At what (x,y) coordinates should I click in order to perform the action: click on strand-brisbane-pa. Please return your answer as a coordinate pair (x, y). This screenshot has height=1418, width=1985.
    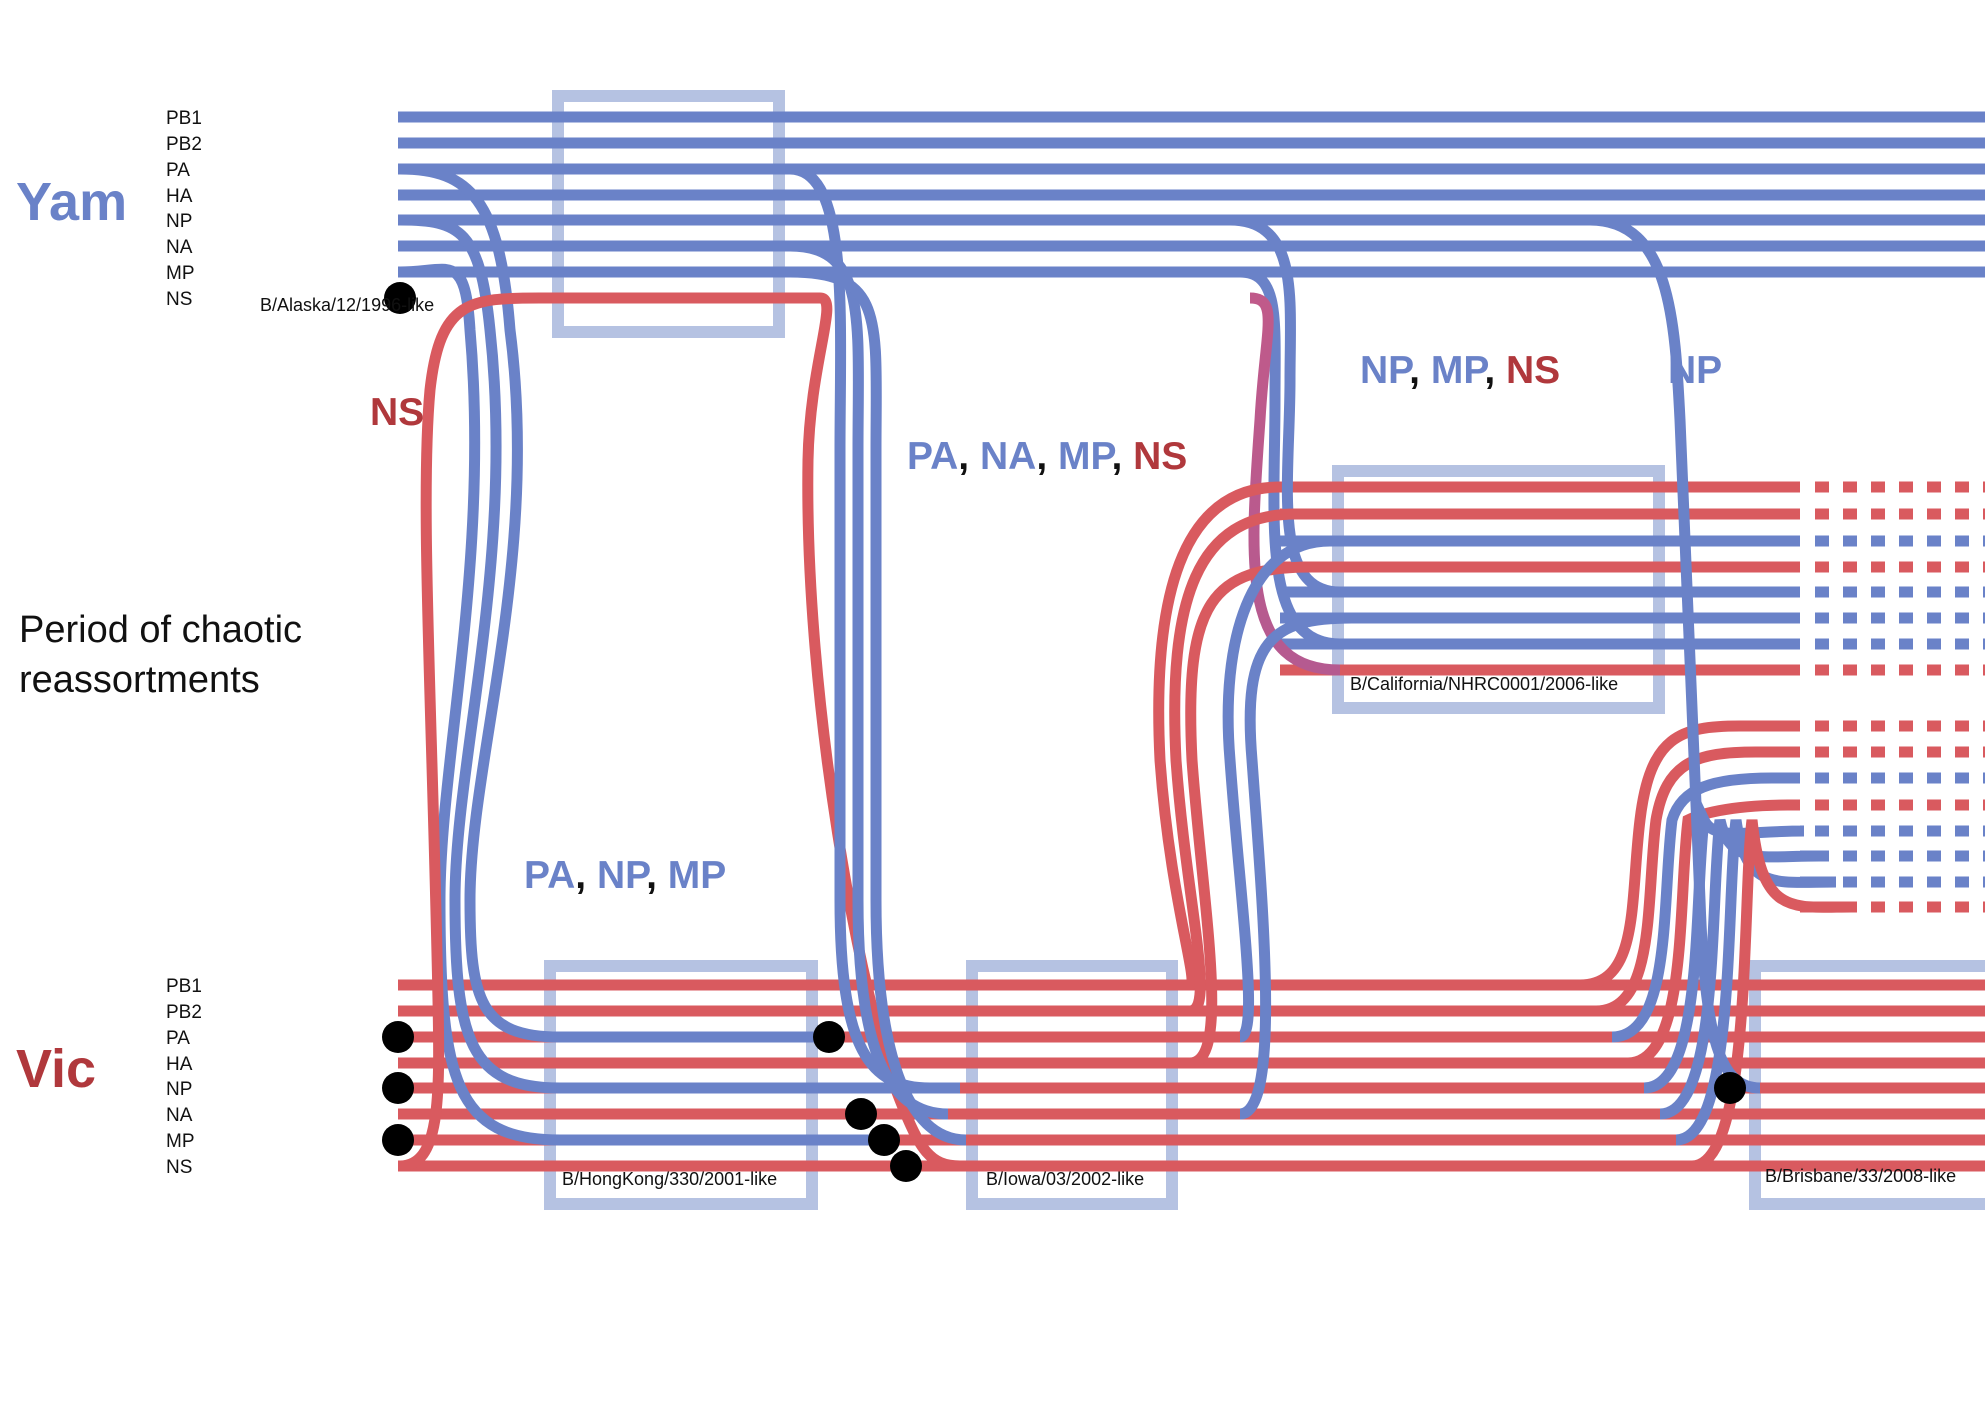
    Looking at the image, I should click on (1705, 907).